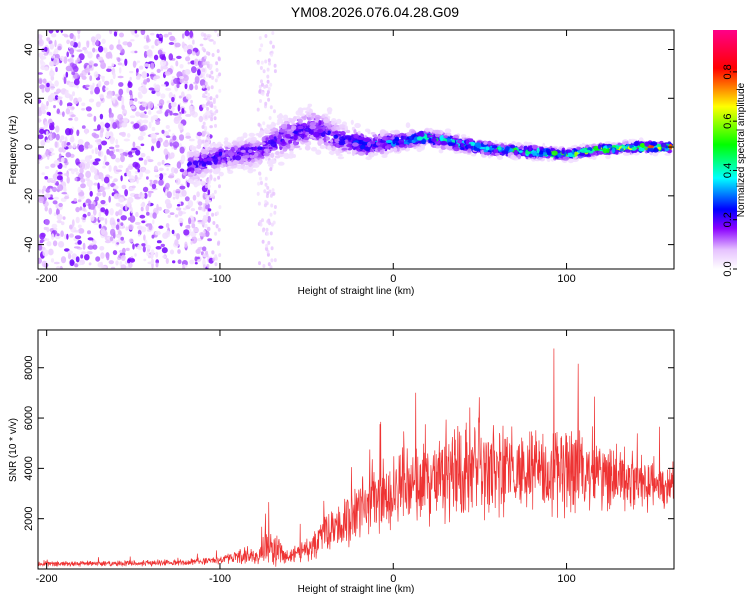 Image resolution: width=750 pixels, height=600 pixels. I want to click on y-tick-label: 8000, so click(29, 367).